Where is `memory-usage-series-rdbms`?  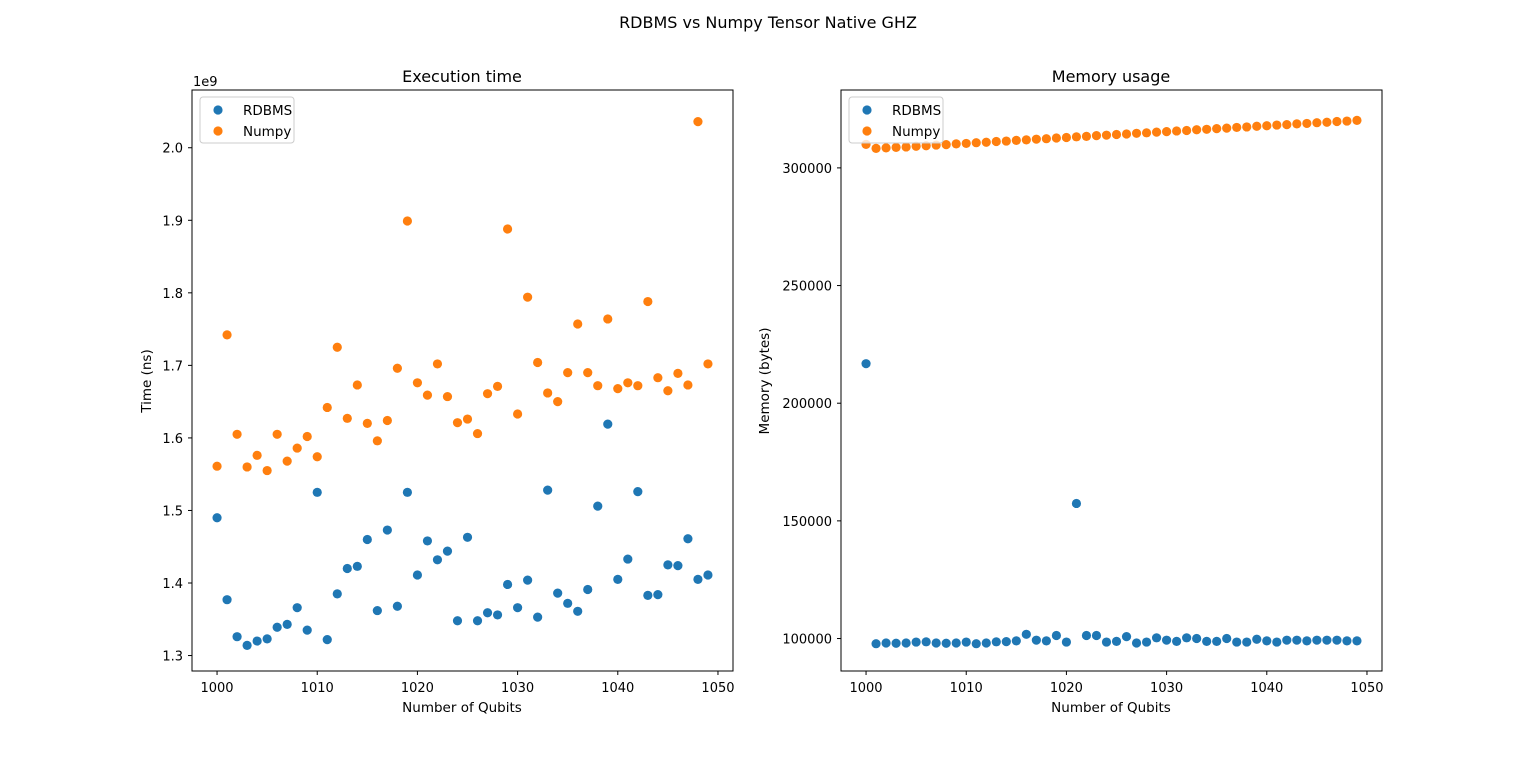 memory-usage-series-rdbms is located at coordinates (1111, 504).